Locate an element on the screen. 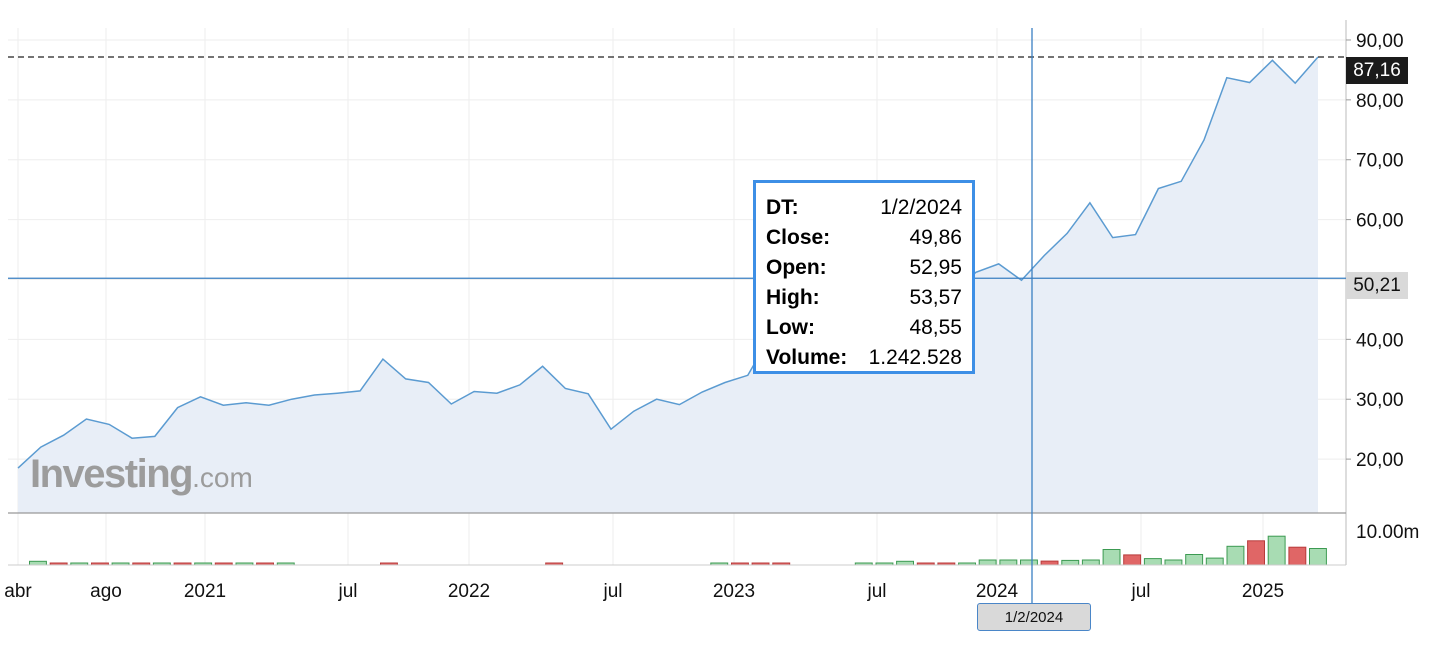 Image resolution: width=1456 pixels, height=645 pixels. tooltip-label: High: is located at coordinates (793, 297).